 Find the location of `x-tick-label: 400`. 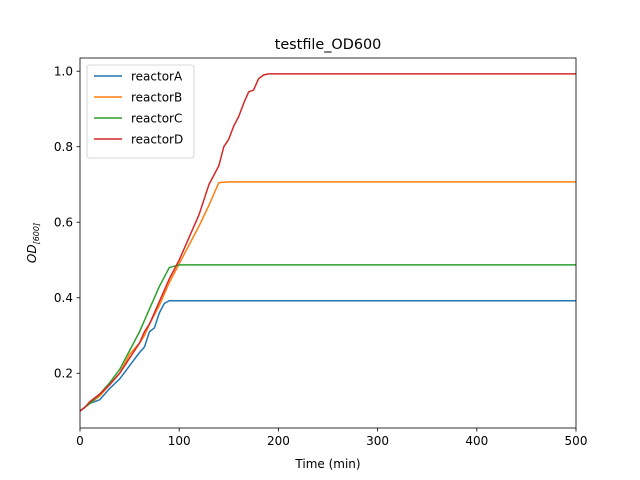

x-tick-label: 400 is located at coordinates (476, 441).